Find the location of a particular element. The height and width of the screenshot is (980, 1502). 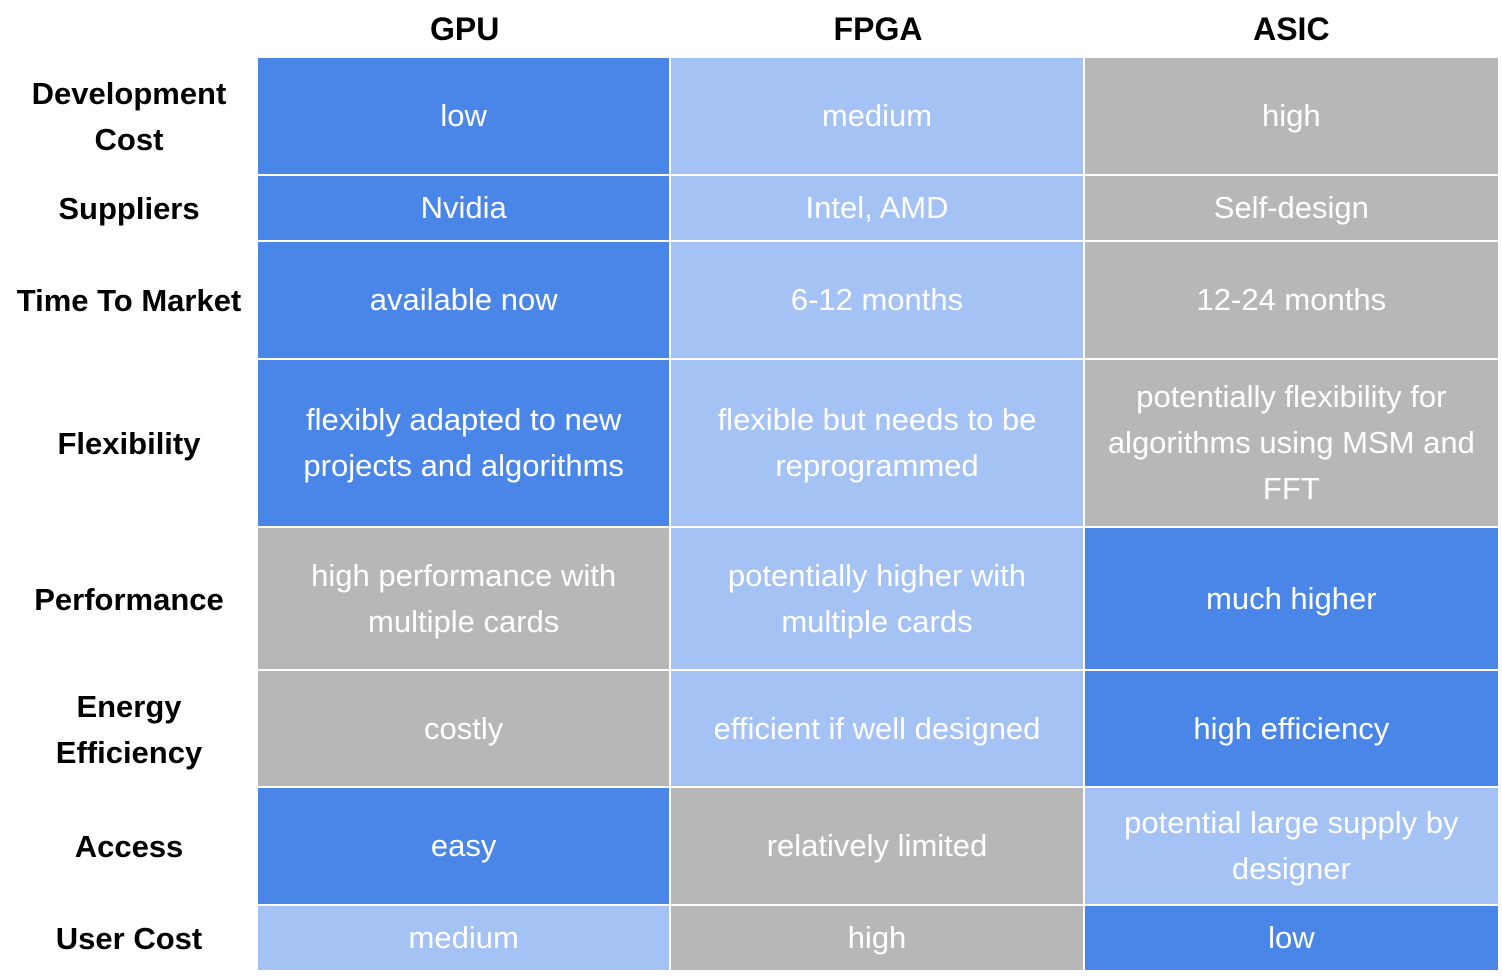

row-label: Suppliers is located at coordinates (129, 208).